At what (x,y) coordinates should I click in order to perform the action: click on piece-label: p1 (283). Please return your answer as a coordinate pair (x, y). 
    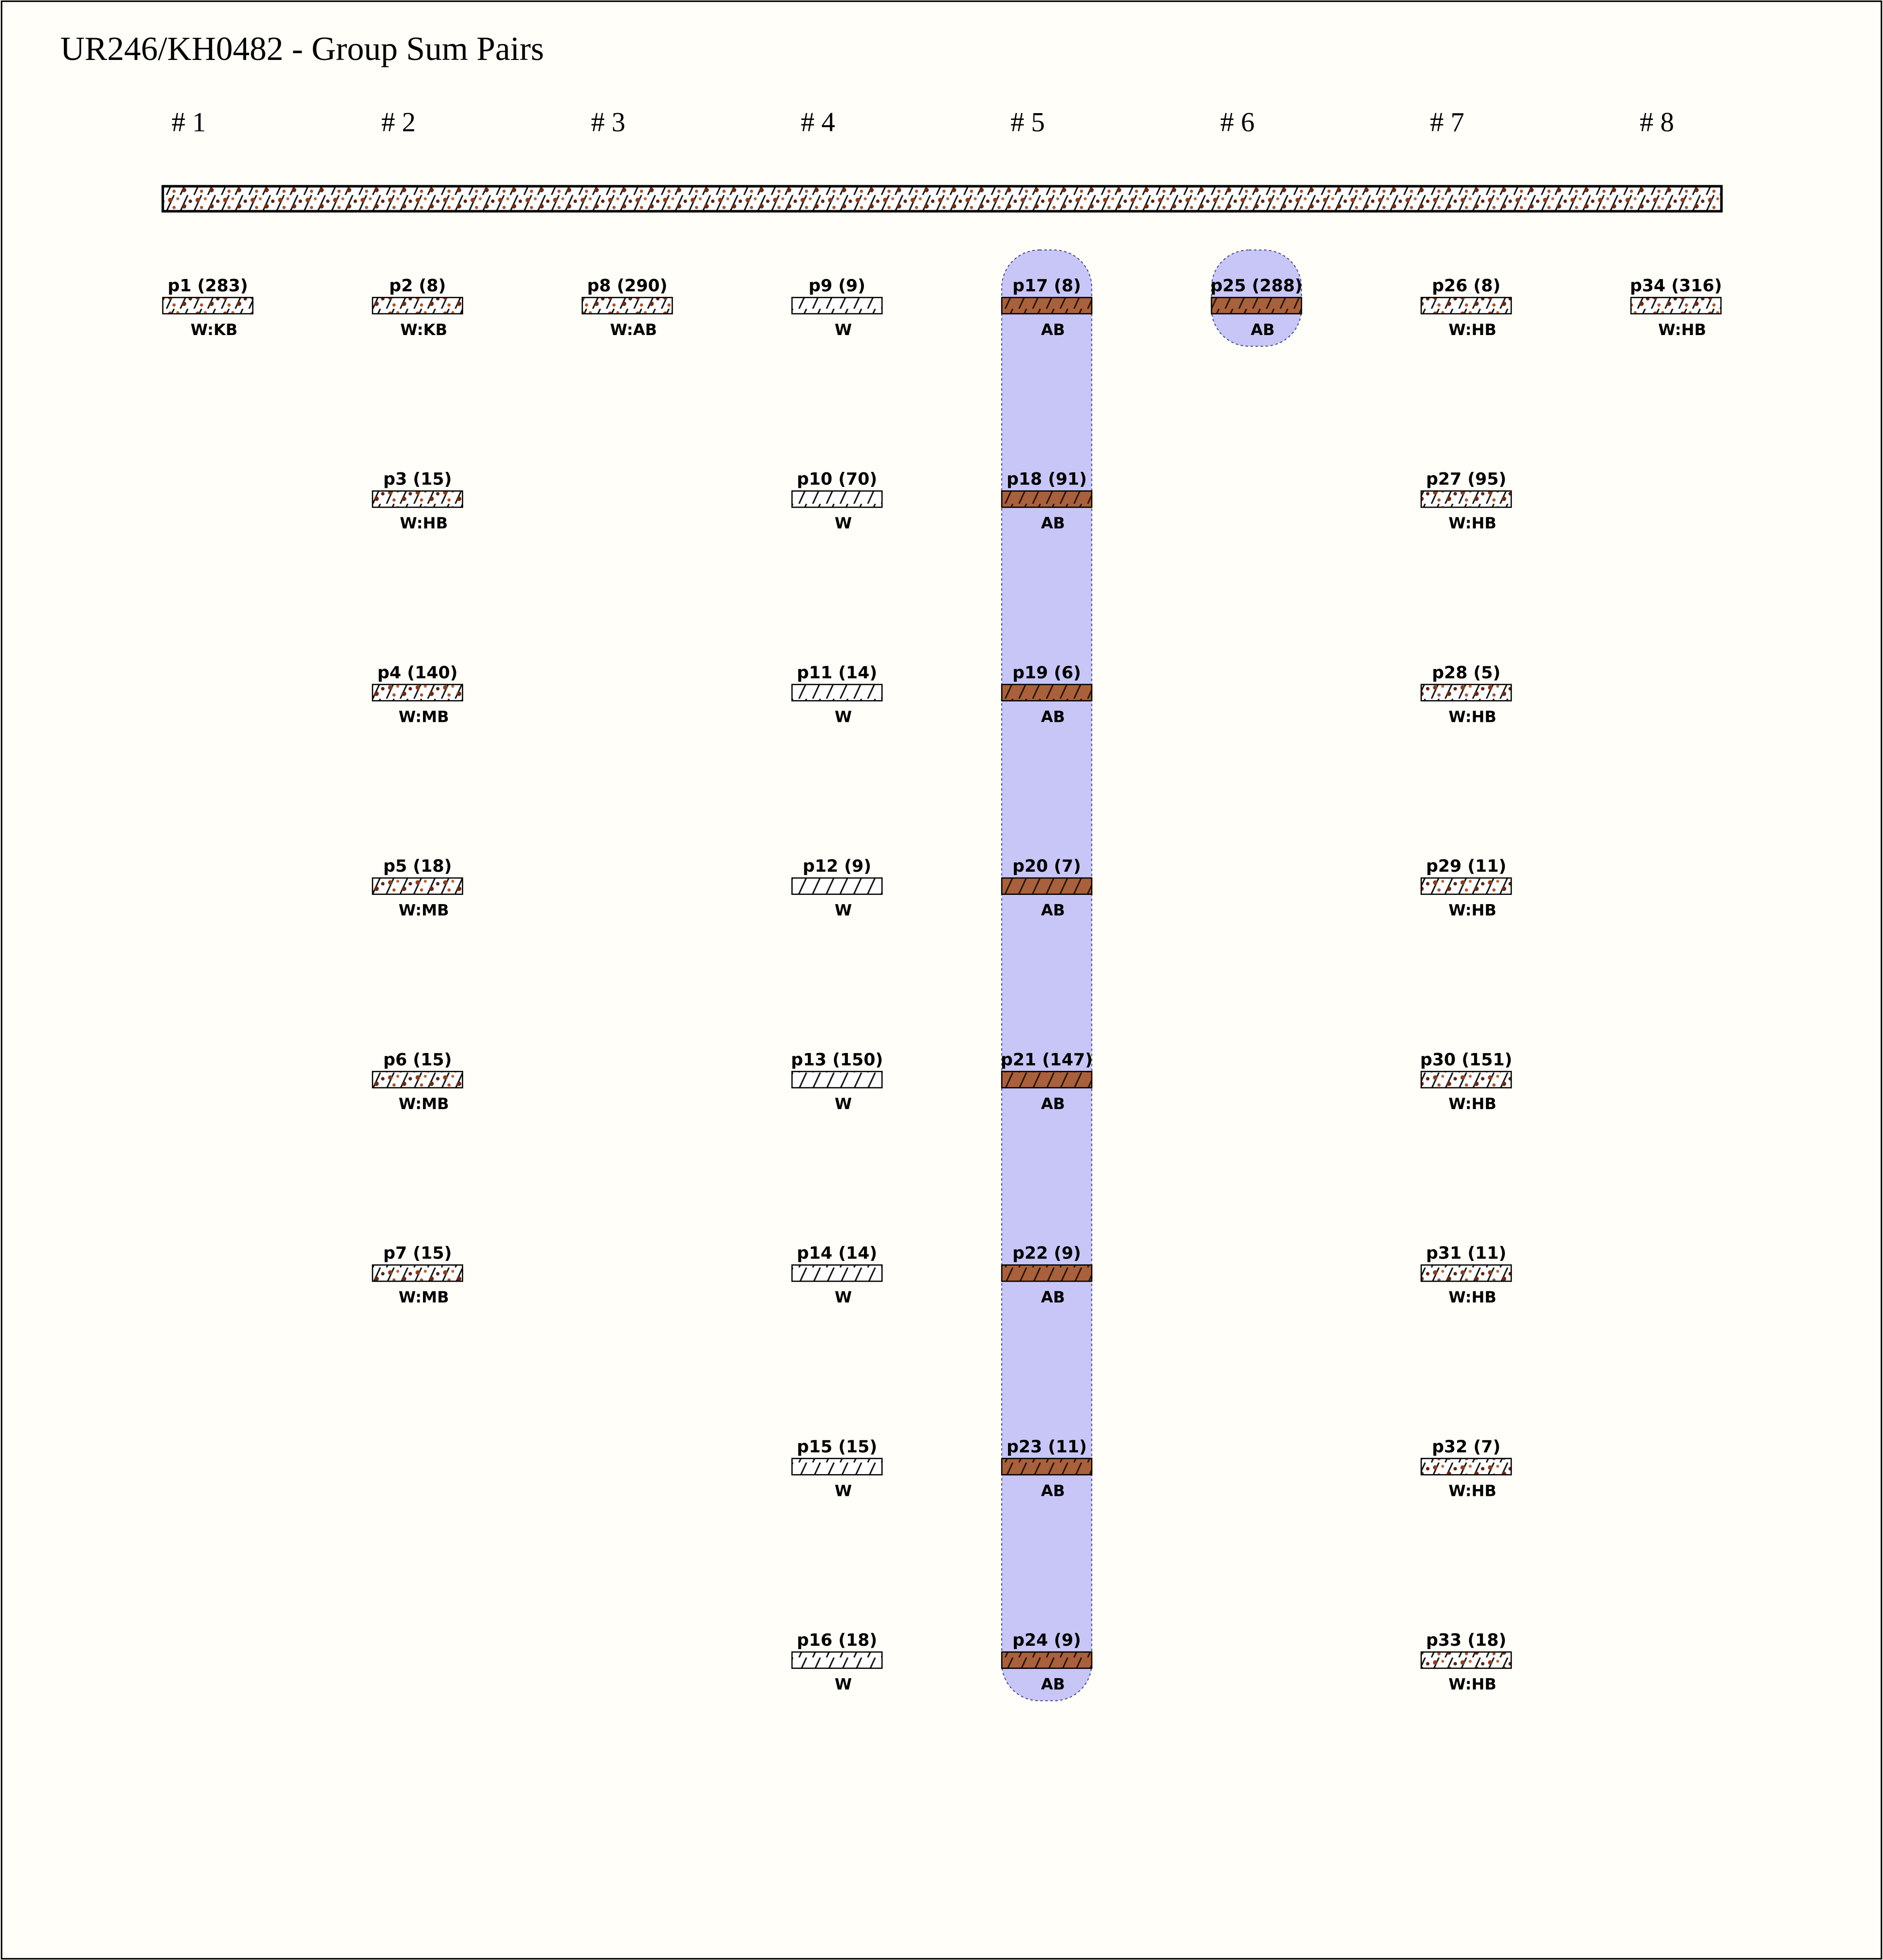
    Looking at the image, I should click on (208, 285).